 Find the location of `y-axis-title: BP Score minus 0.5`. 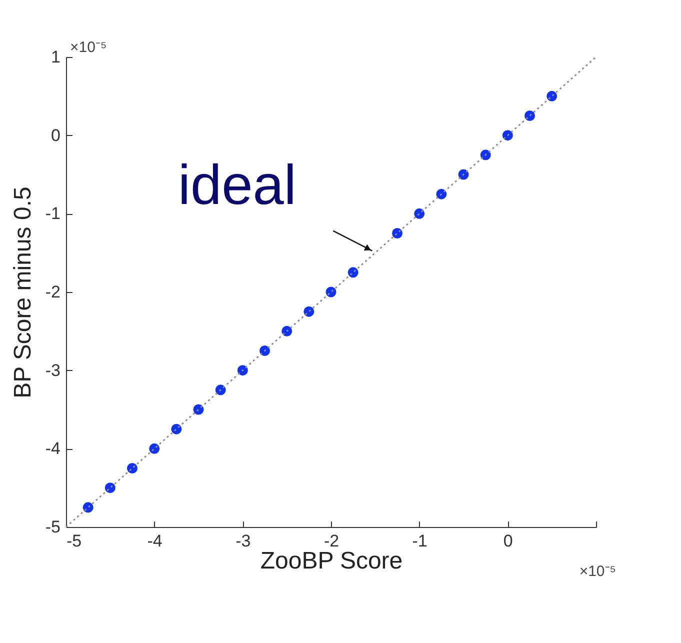

y-axis-title: BP Score minus 0.5 is located at coordinates (22, 292).